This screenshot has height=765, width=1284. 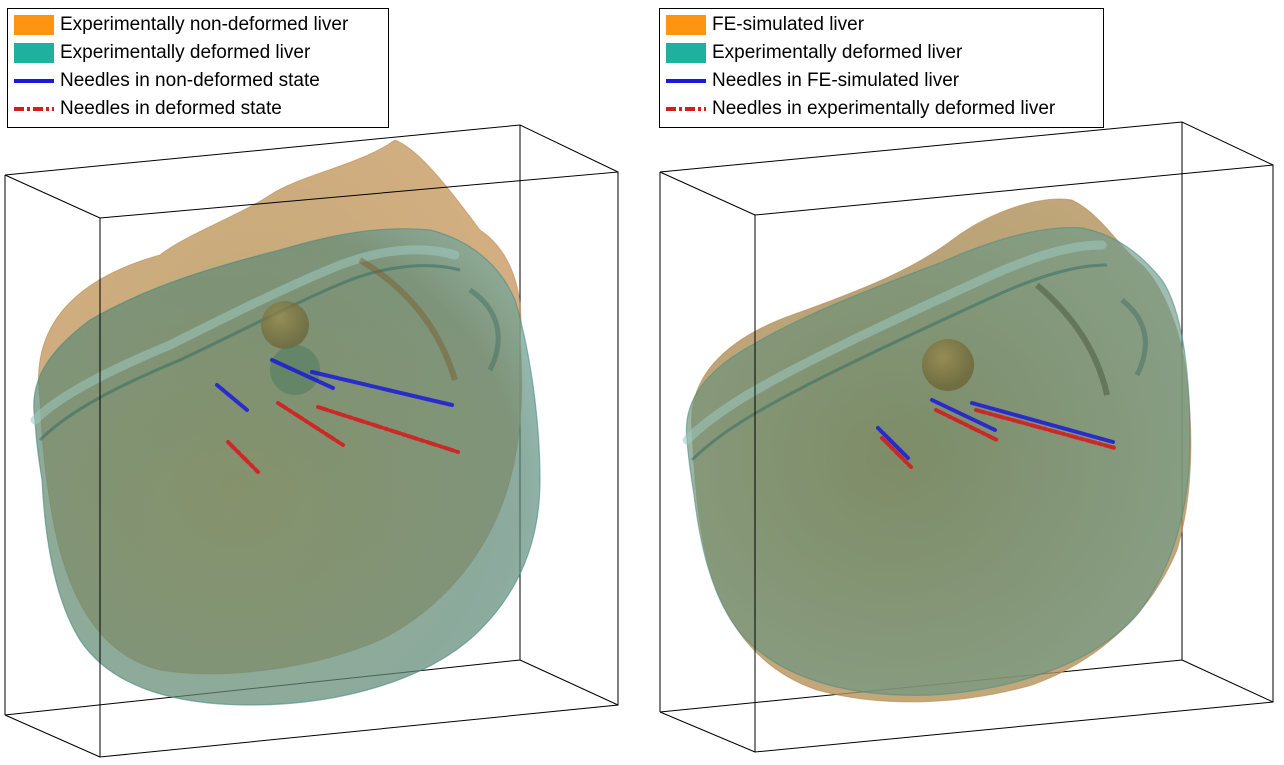 I want to click on needles-fe-simulated, so click(x=995, y=429).